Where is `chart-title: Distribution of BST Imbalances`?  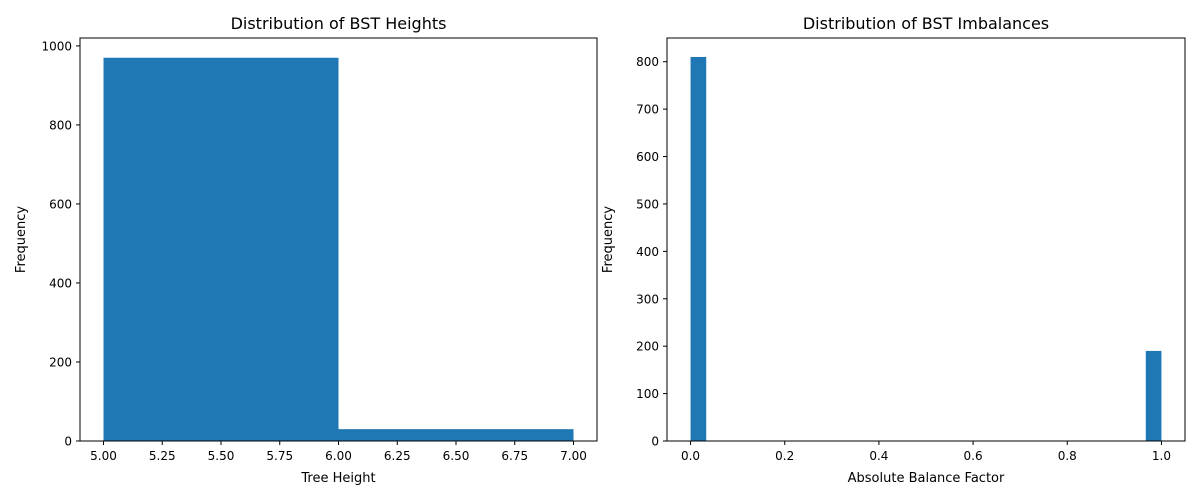 chart-title: Distribution of BST Imbalances is located at coordinates (926, 23).